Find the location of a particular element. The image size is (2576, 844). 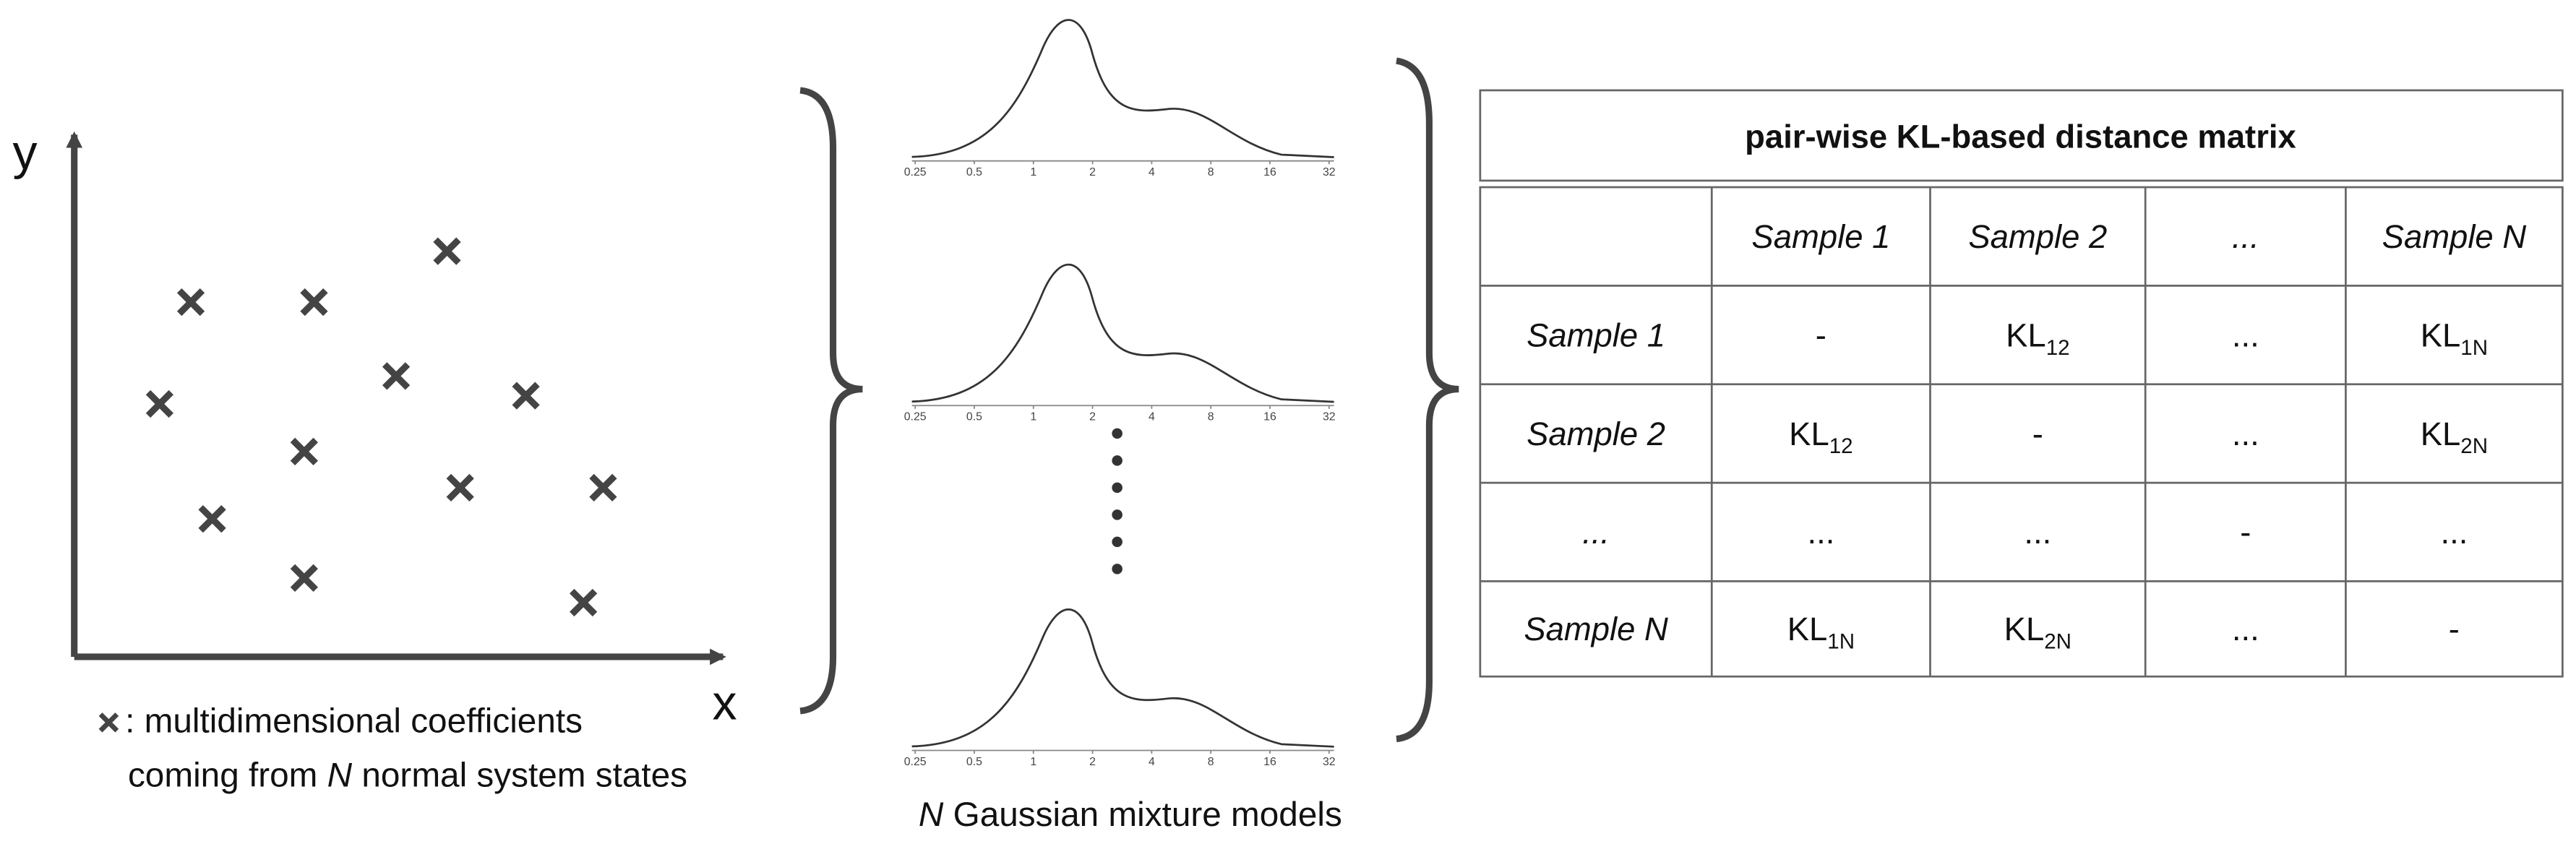

legend-text: N is located at coordinates (340, 775).